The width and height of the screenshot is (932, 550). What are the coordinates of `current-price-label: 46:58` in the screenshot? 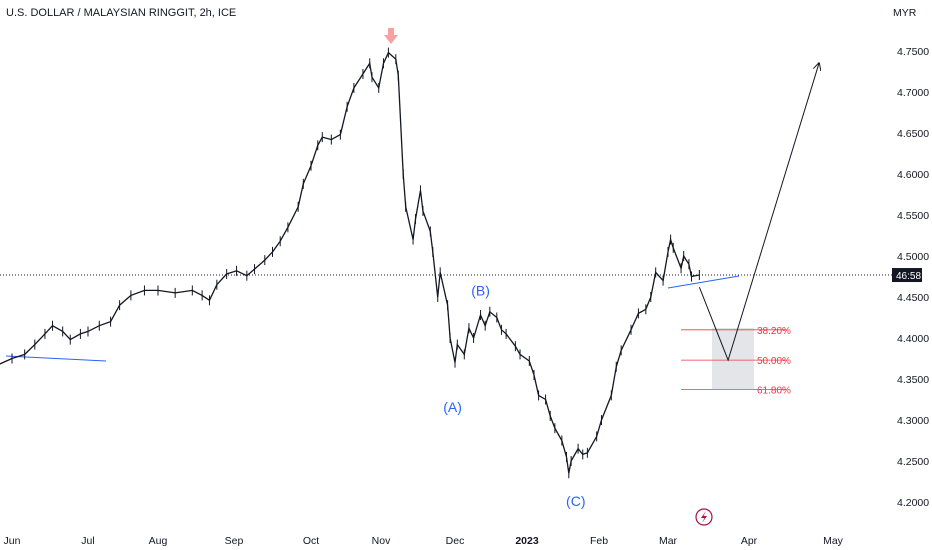 It's located at (908, 276).